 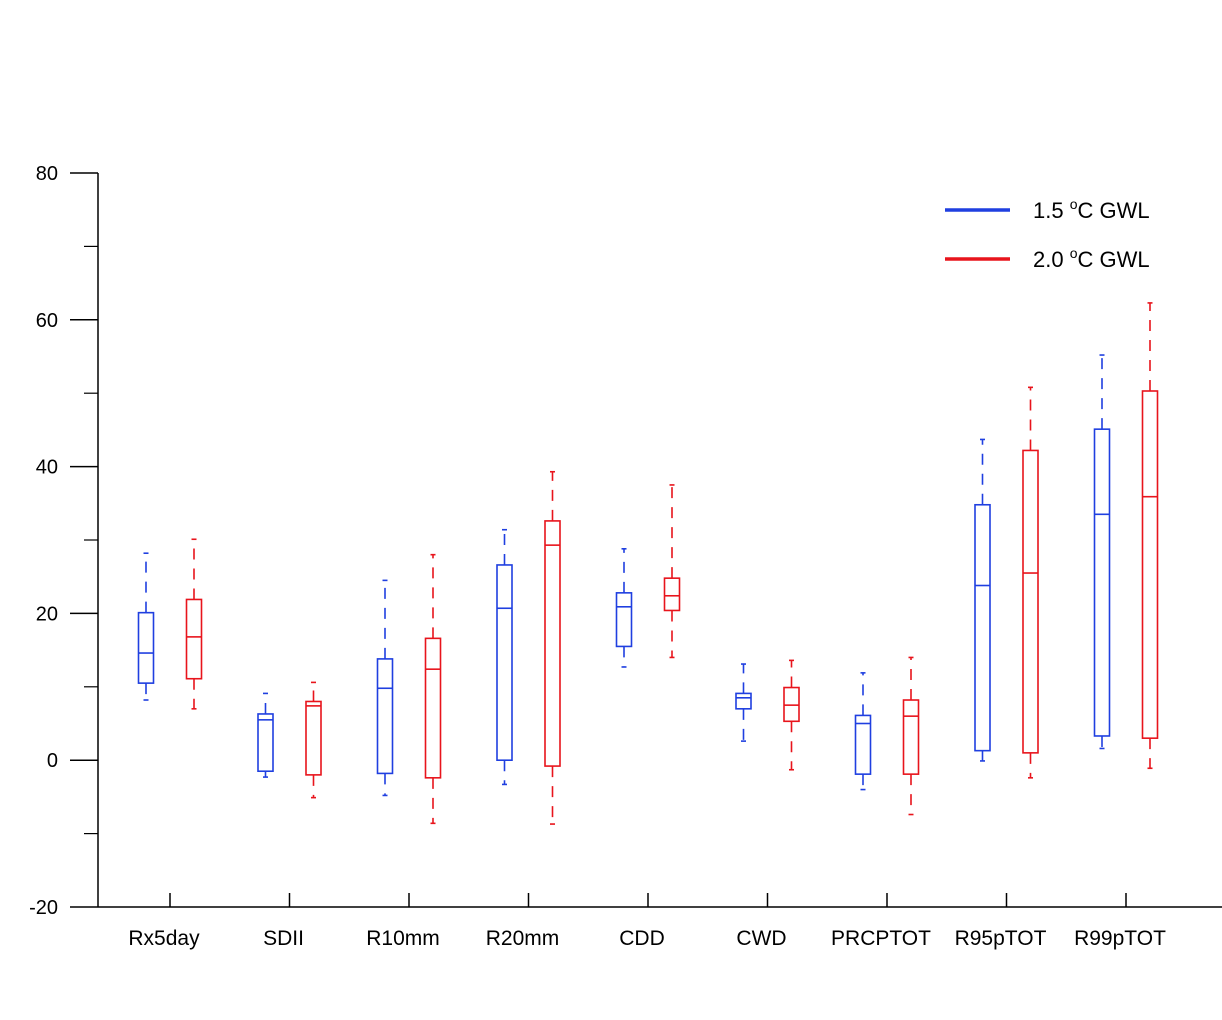 I want to click on legend-label-prefix: 1.5, so click(x=1051, y=210).